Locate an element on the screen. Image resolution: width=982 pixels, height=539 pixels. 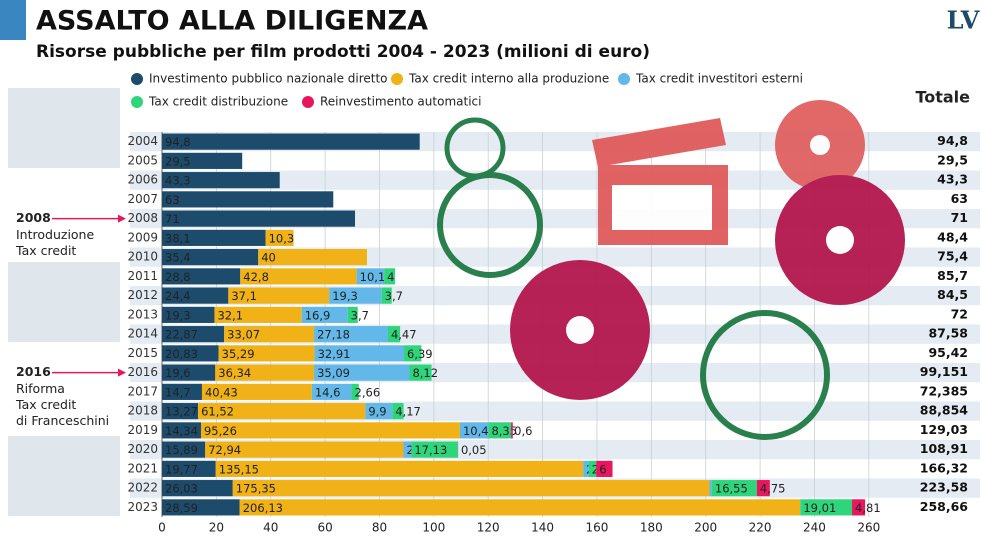
total-label: 223,58 is located at coordinates (944, 487).